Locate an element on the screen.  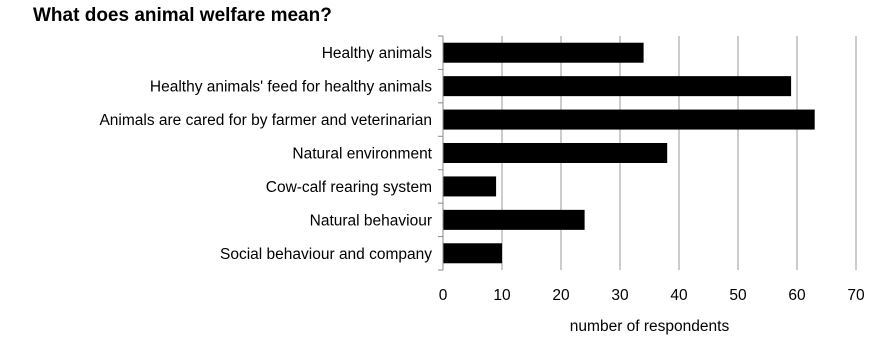
category-label: Healthy animals is located at coordinates (377, 53).